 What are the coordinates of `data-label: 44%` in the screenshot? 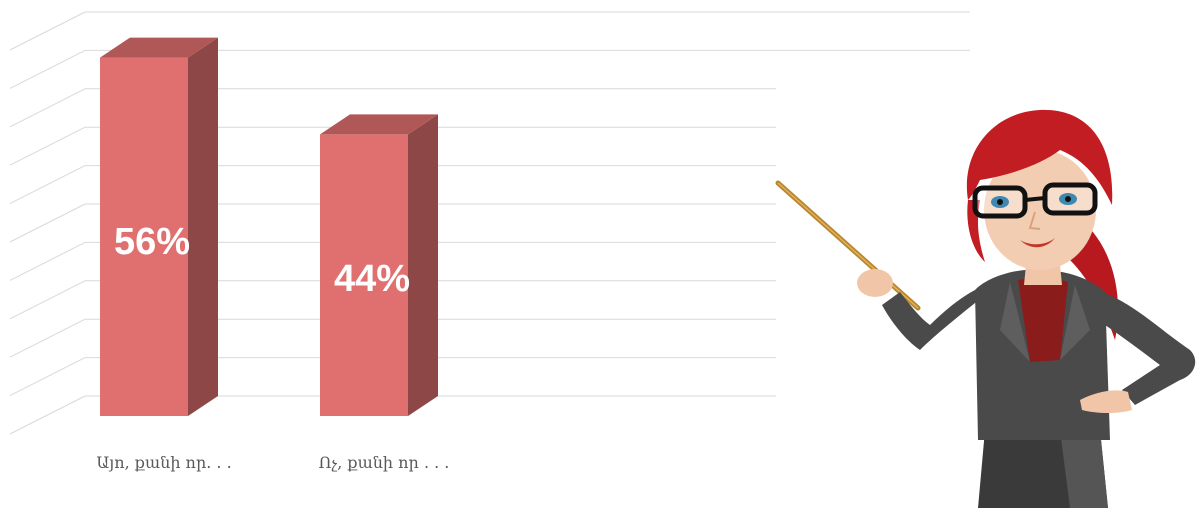 It's located at (372, 279).